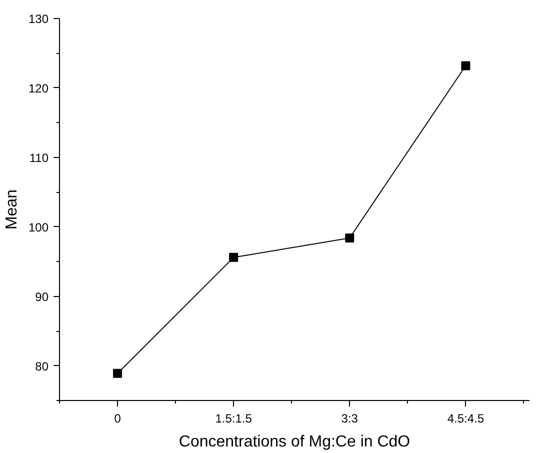 The height and width of the screenshot is (453, 537). I want to click on y-tick-label: 90, so click(42, 297).